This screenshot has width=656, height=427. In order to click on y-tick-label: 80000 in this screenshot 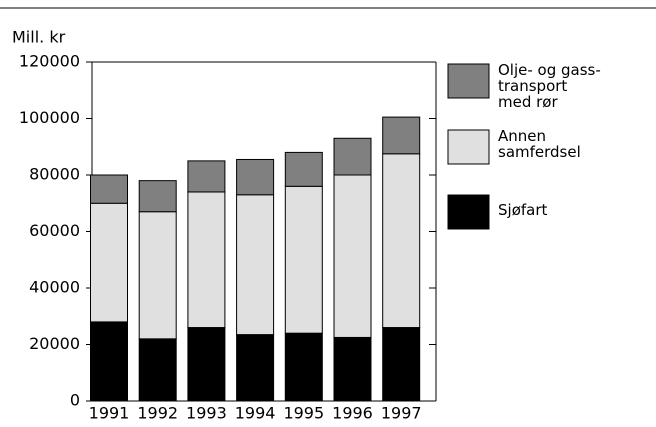, I will do `click(54, 174)`.